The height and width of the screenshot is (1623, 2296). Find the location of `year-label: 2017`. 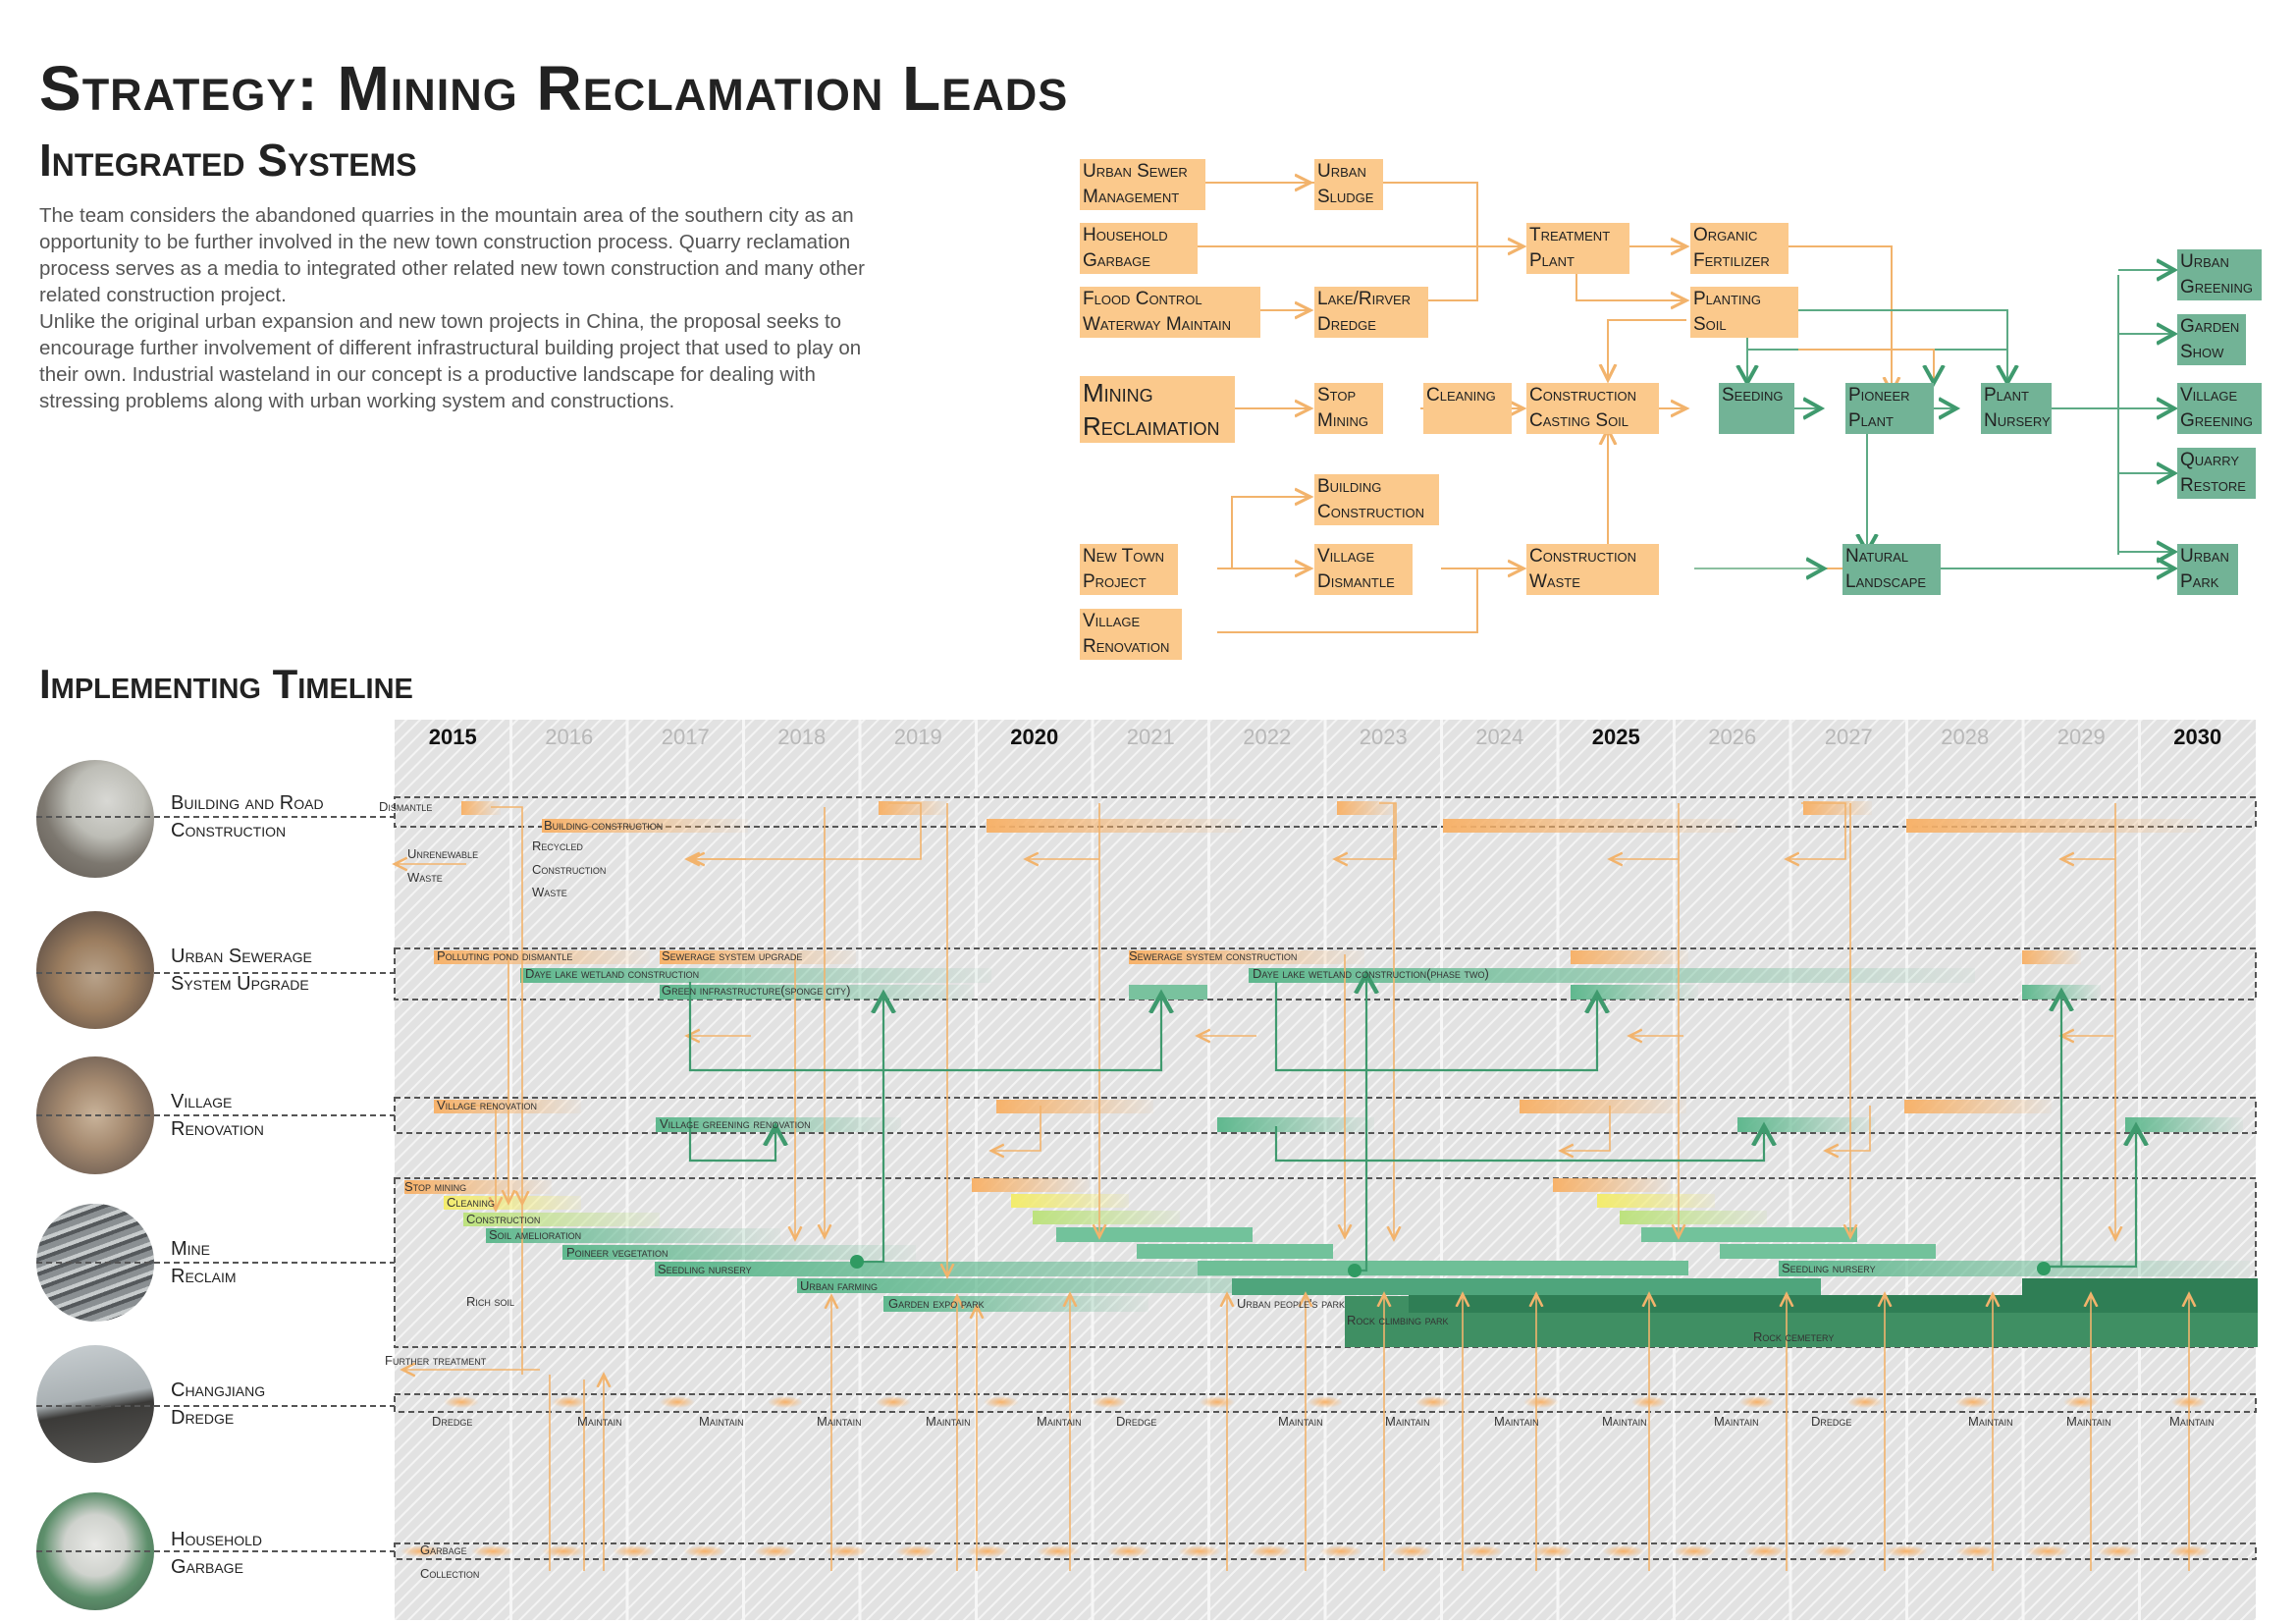

year-label: 2017 is located at coordinates (686, 737).